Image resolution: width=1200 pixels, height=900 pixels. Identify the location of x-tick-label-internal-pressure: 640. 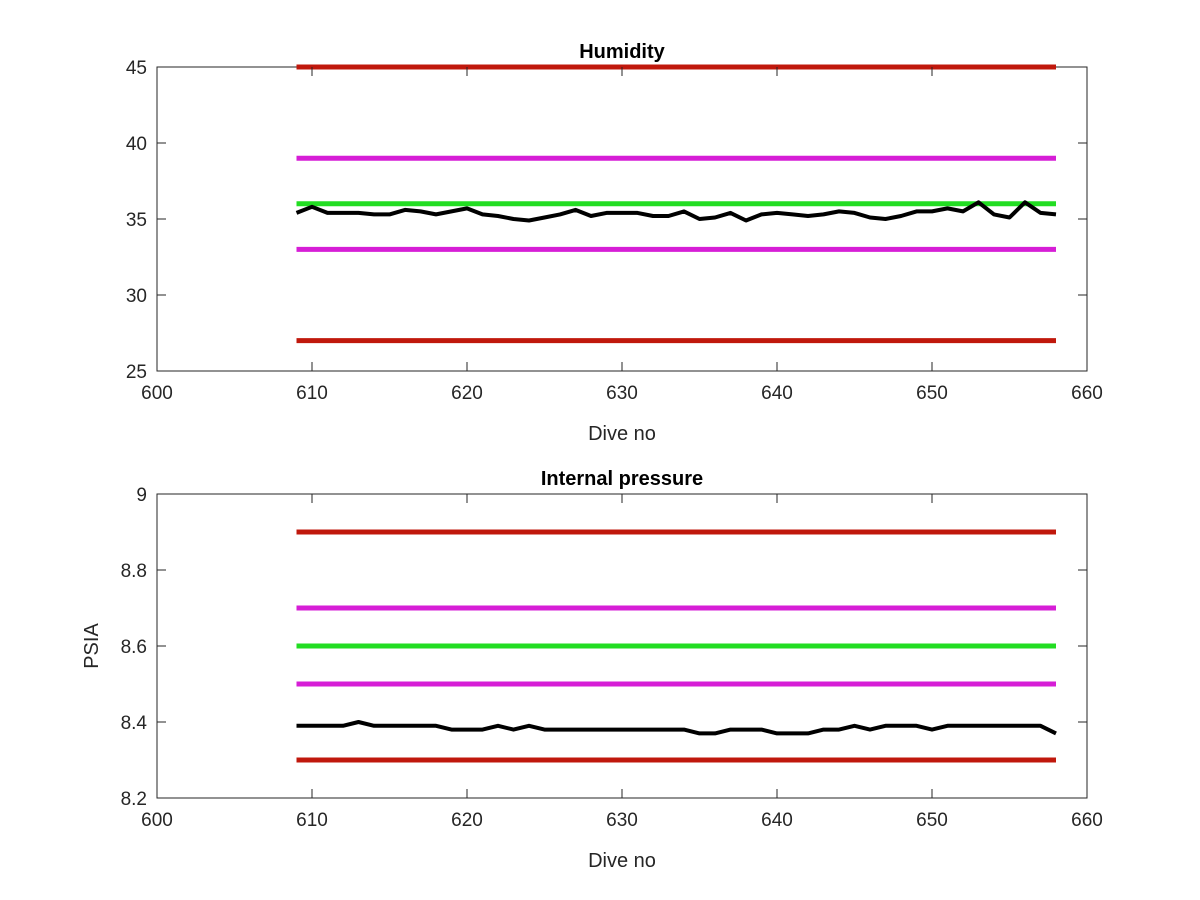
(777, 820).